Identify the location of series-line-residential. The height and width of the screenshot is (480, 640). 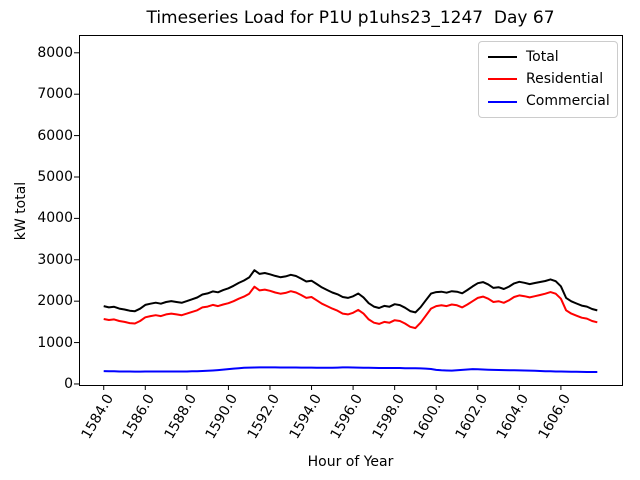
(350, 307).